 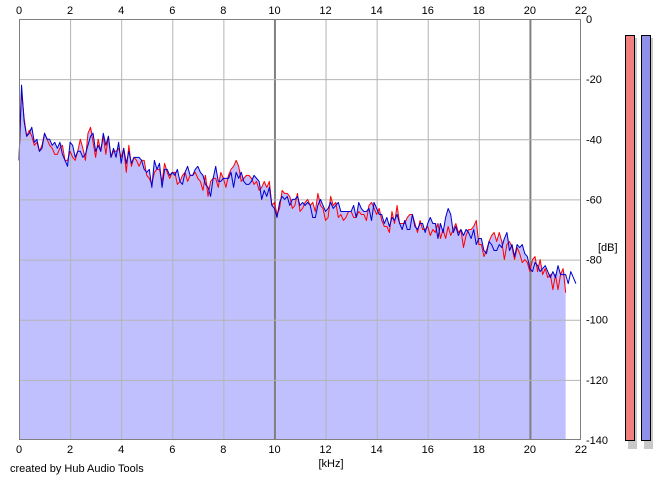 What do you see at coordinates (330, 464) in the screenshot?
I see `x-axis-label: [kHz]` at bounding box center [330, 464].